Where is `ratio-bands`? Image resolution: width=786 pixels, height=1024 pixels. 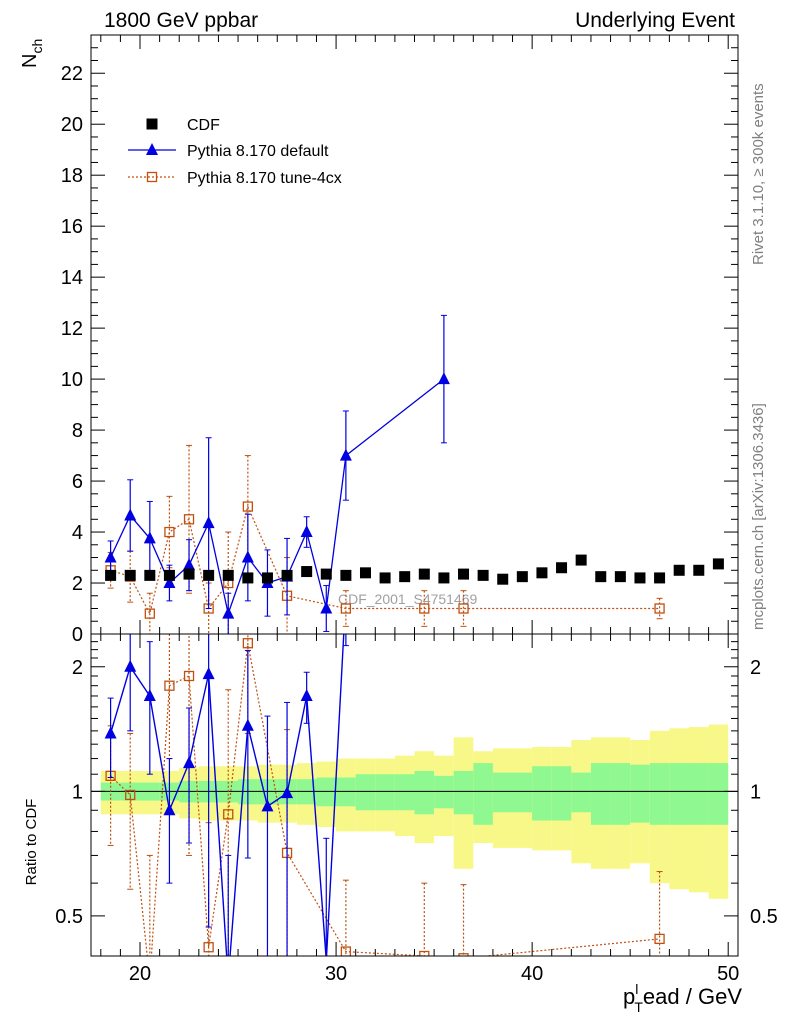 ratio-bands is located at coordinates (414, 811).